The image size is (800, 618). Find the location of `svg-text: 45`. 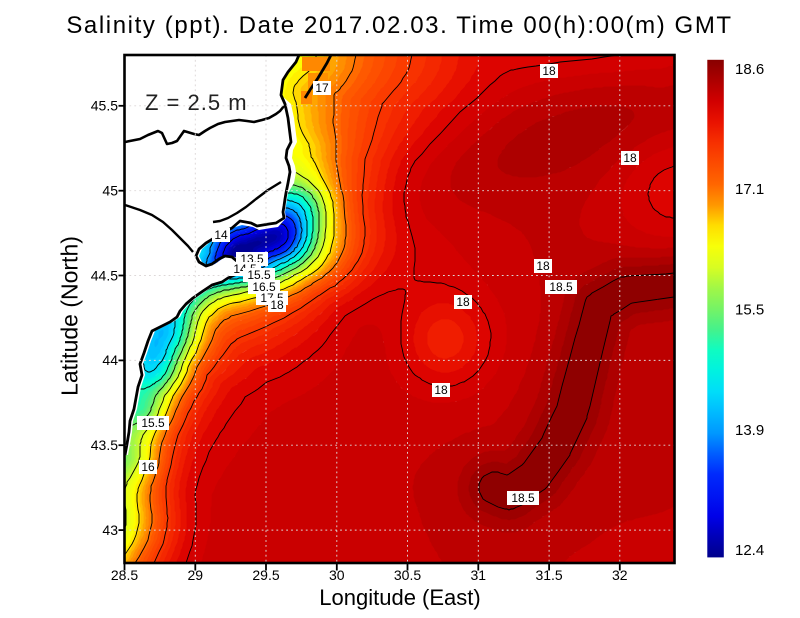

svg-text: 45 is located at coordinates (110, 191).